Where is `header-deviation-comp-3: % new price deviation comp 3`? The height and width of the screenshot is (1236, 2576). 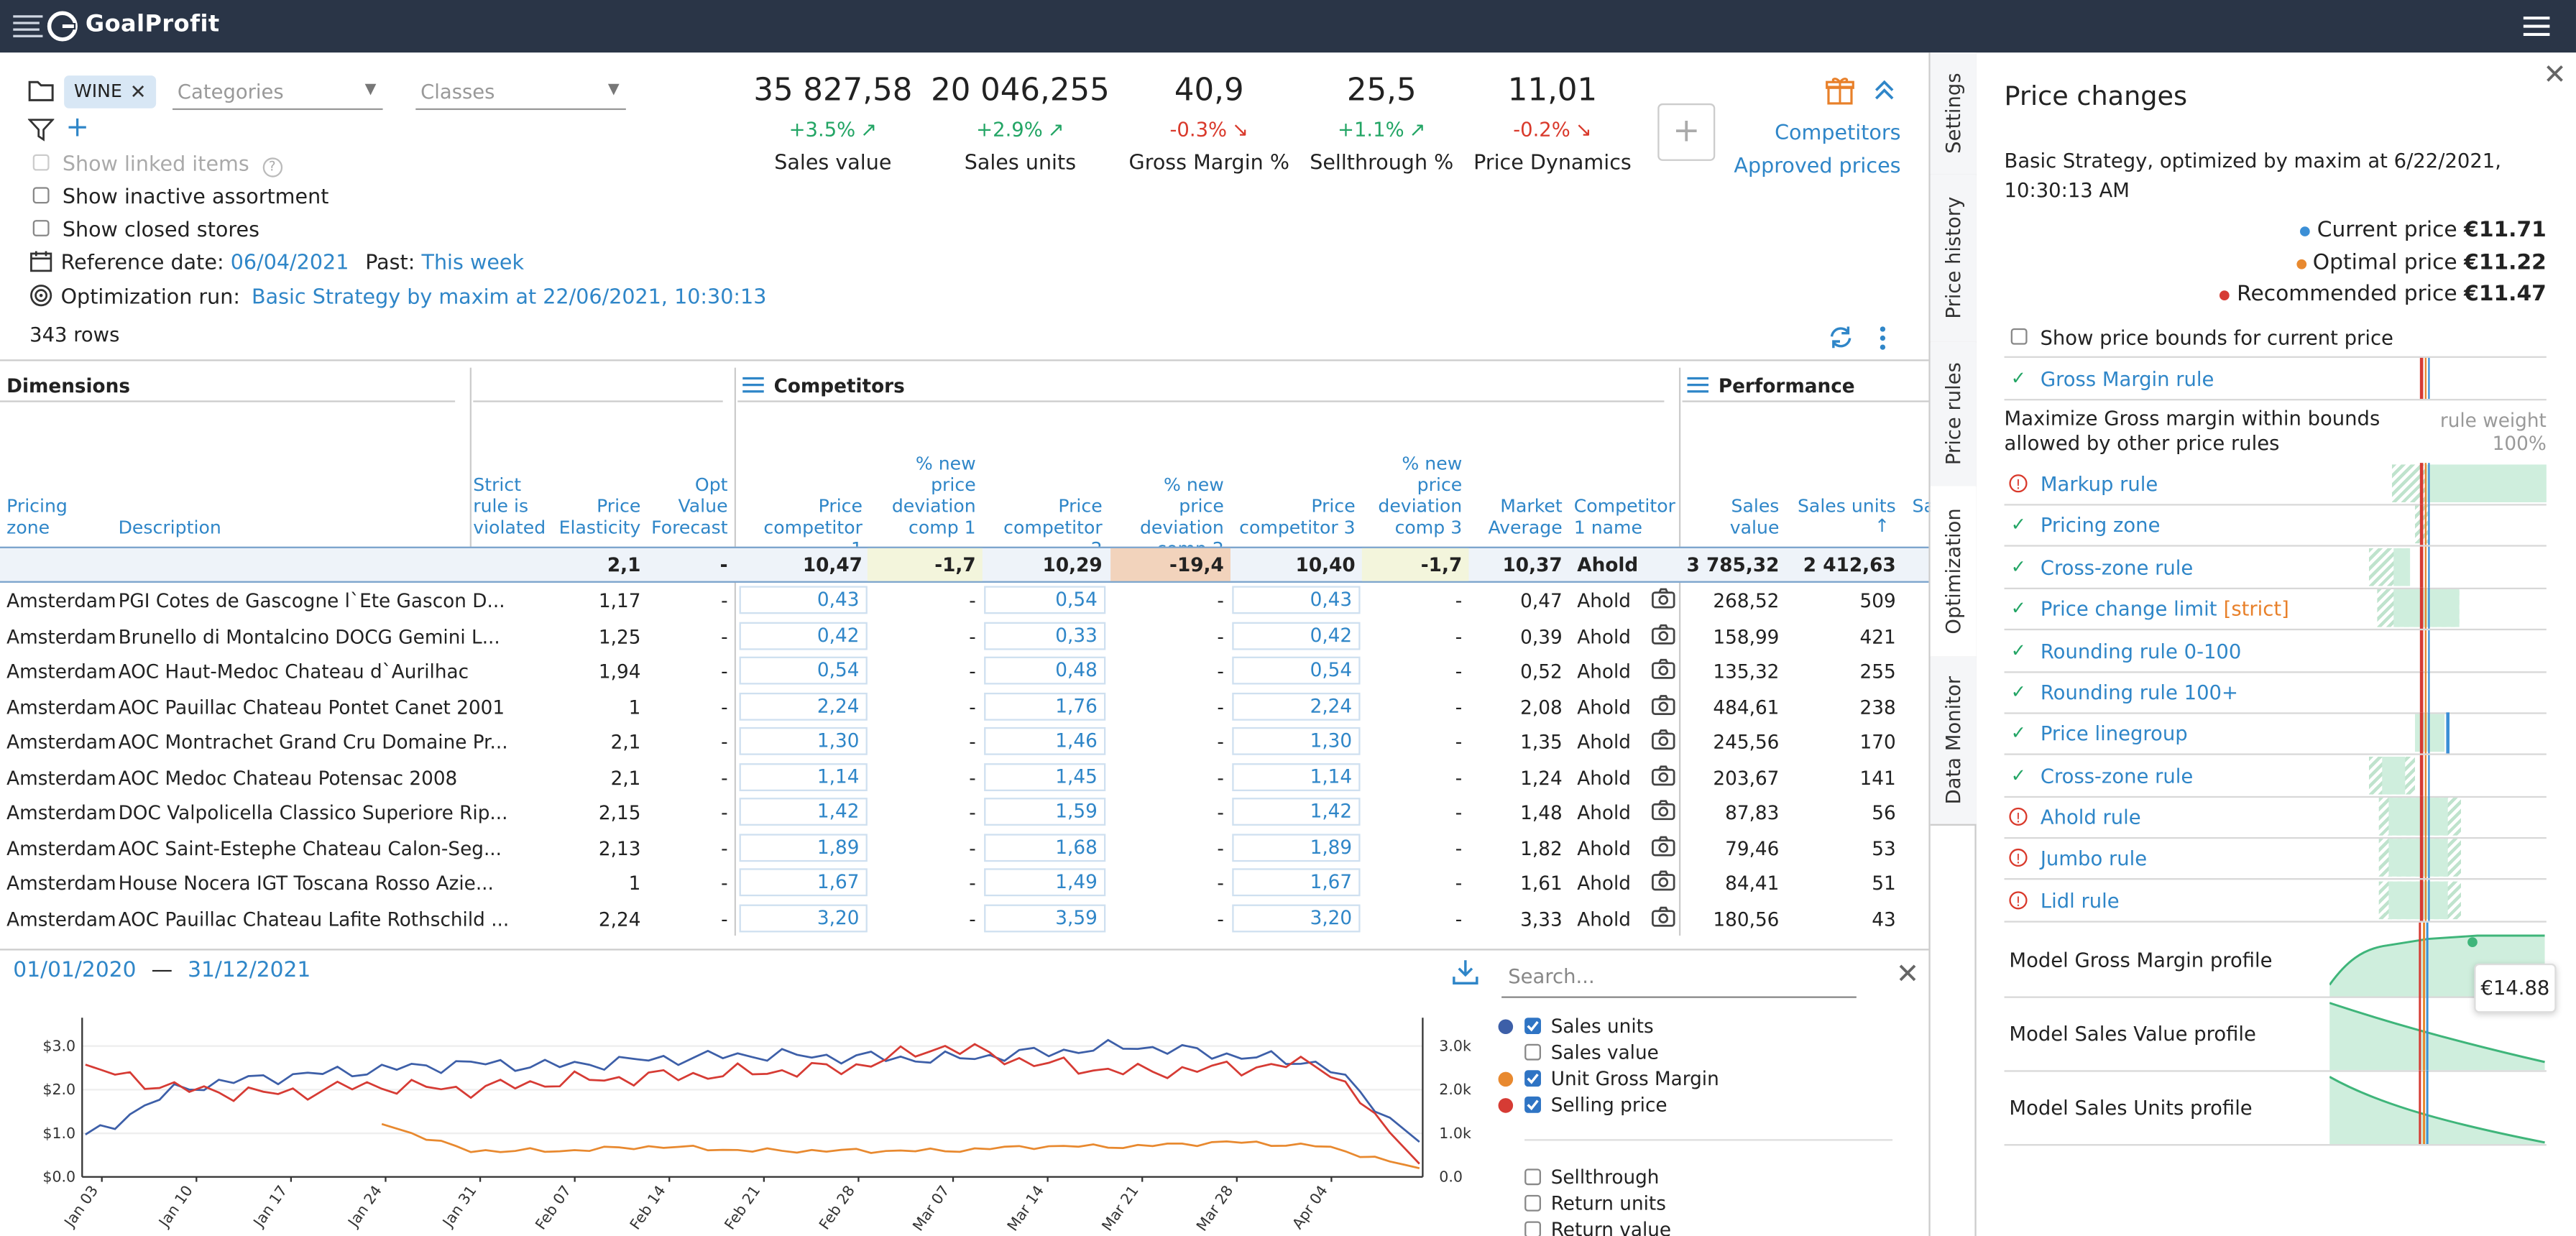 header-deviation-comp-3: % new price deviation comp 3 is located at coordinates (1420, 496).